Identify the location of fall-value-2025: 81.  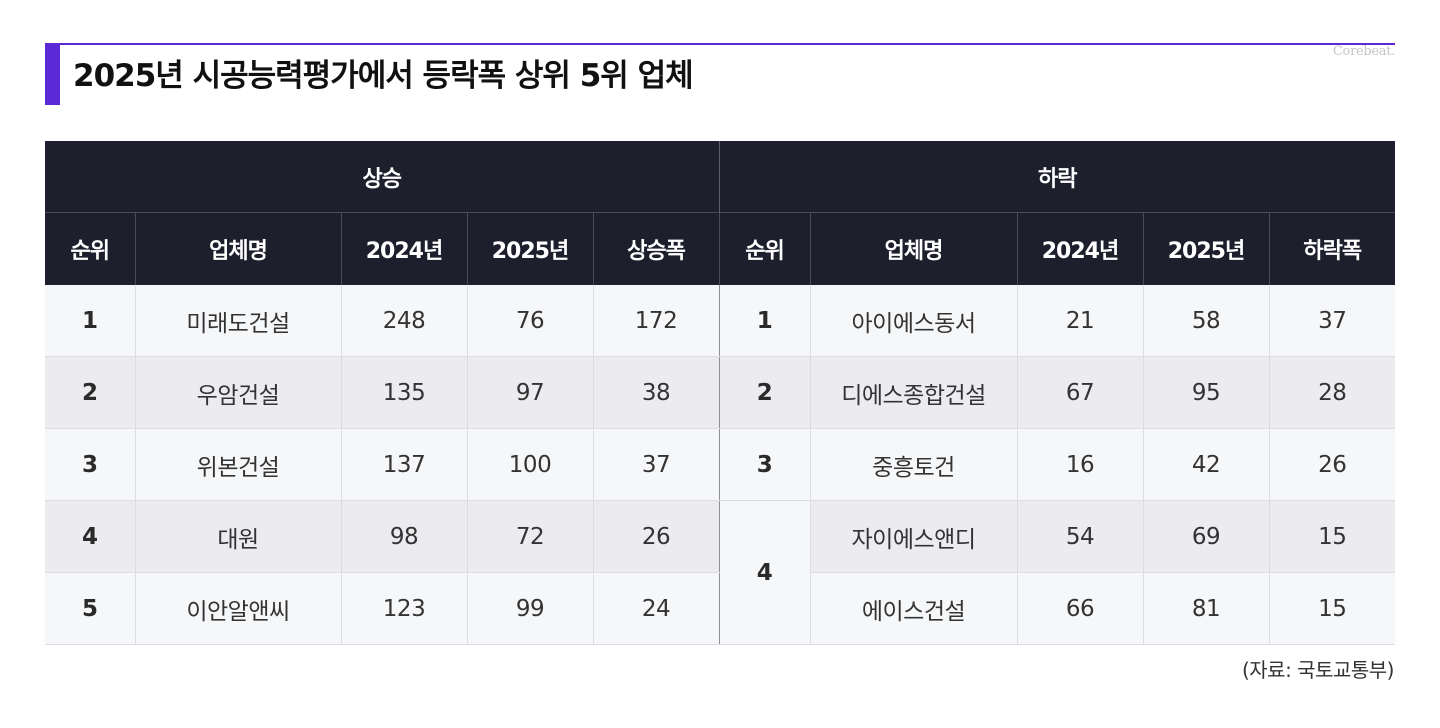
(1205, 608).